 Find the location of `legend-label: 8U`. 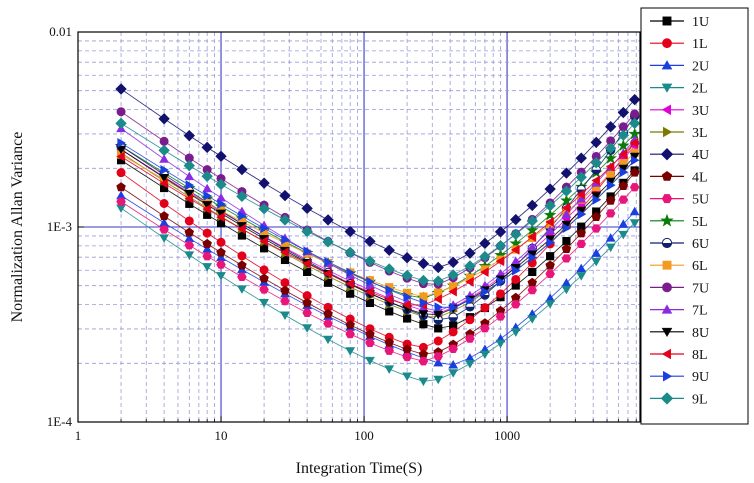

legend-label: 8U is located at coordinates (700, 333).